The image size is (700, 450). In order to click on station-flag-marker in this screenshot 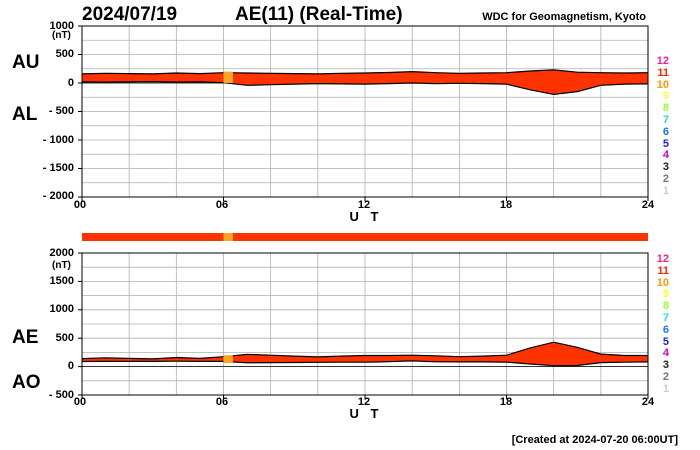, I will do `click(228, 237)`.